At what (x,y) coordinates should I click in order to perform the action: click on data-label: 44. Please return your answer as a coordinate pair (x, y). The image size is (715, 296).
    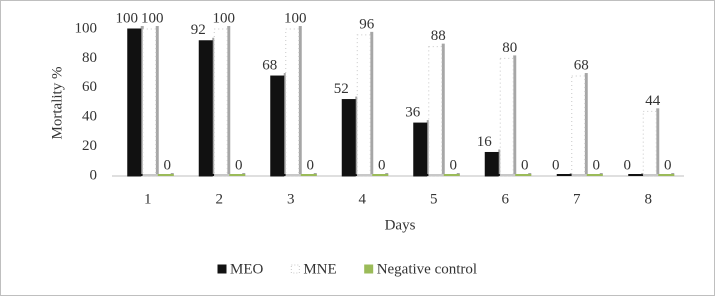
    Looking at the image, I should click on (653, 101).